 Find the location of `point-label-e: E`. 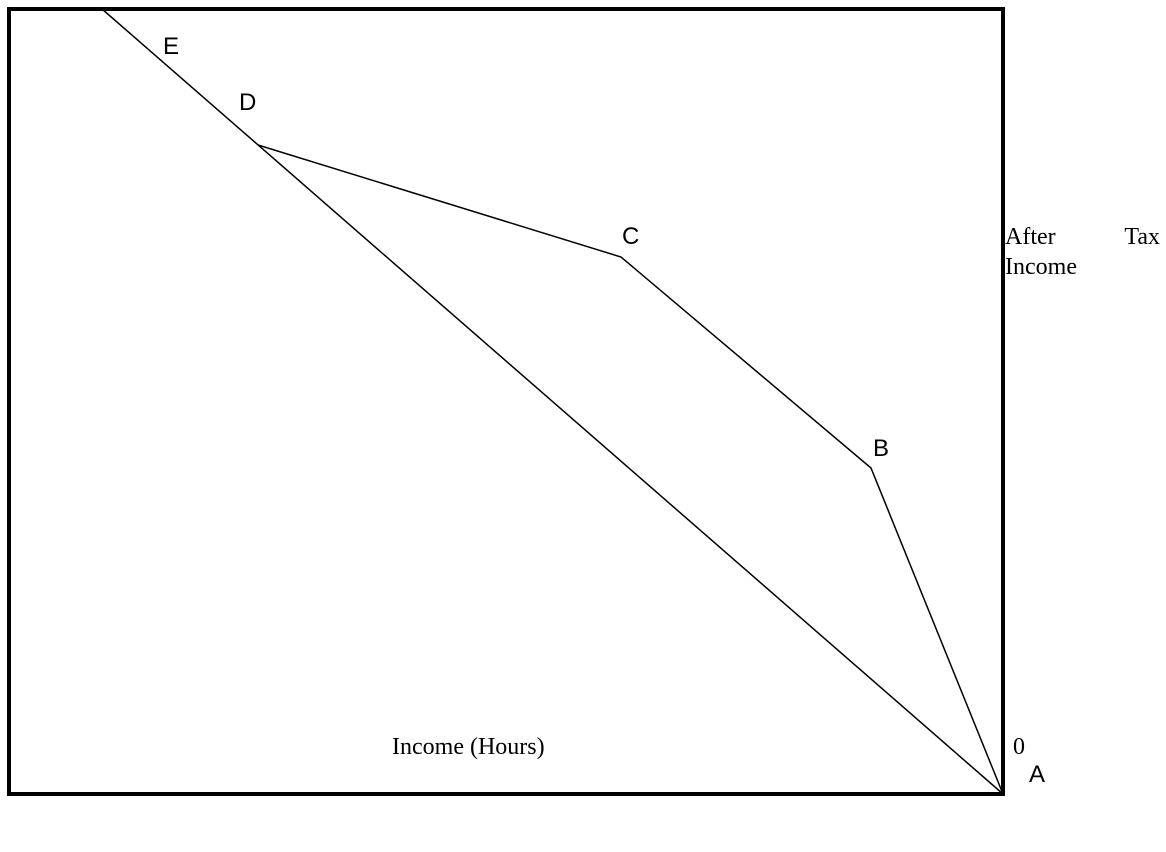

point-label-e: E is located at coordinates (171, 46).